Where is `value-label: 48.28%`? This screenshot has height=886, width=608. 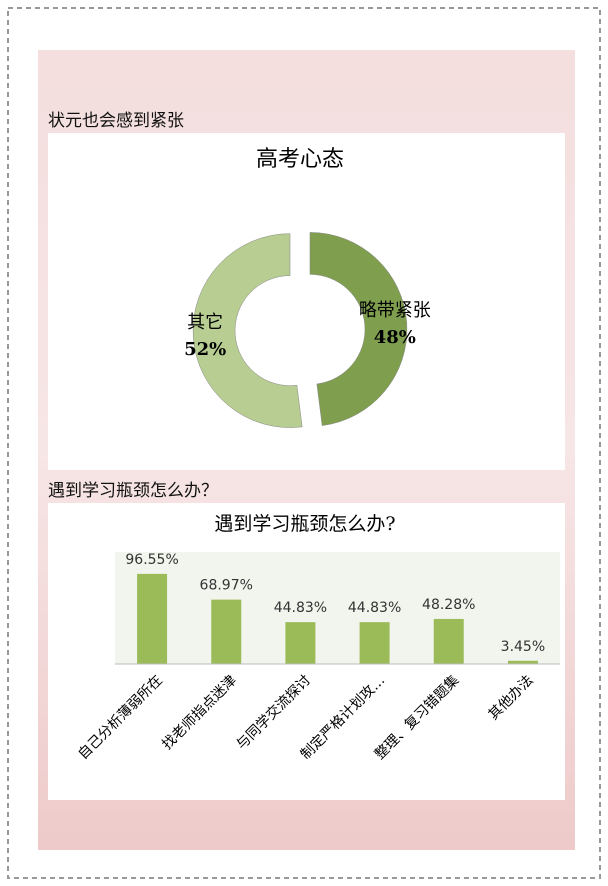 value-label: 48.28% is located at coordinates (448, 605).